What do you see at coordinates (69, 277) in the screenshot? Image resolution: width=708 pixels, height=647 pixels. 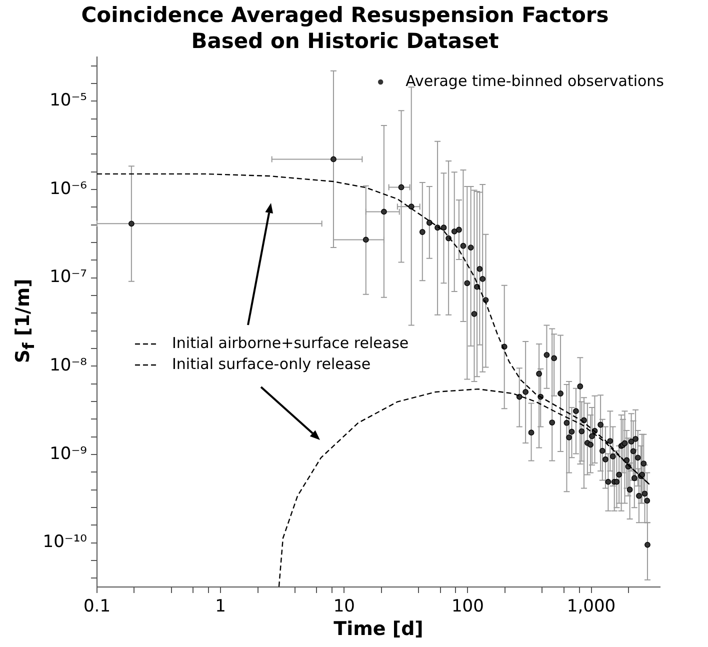 I see `y-tick-label: 10⁻⁷` at bounding box center [69, 277].